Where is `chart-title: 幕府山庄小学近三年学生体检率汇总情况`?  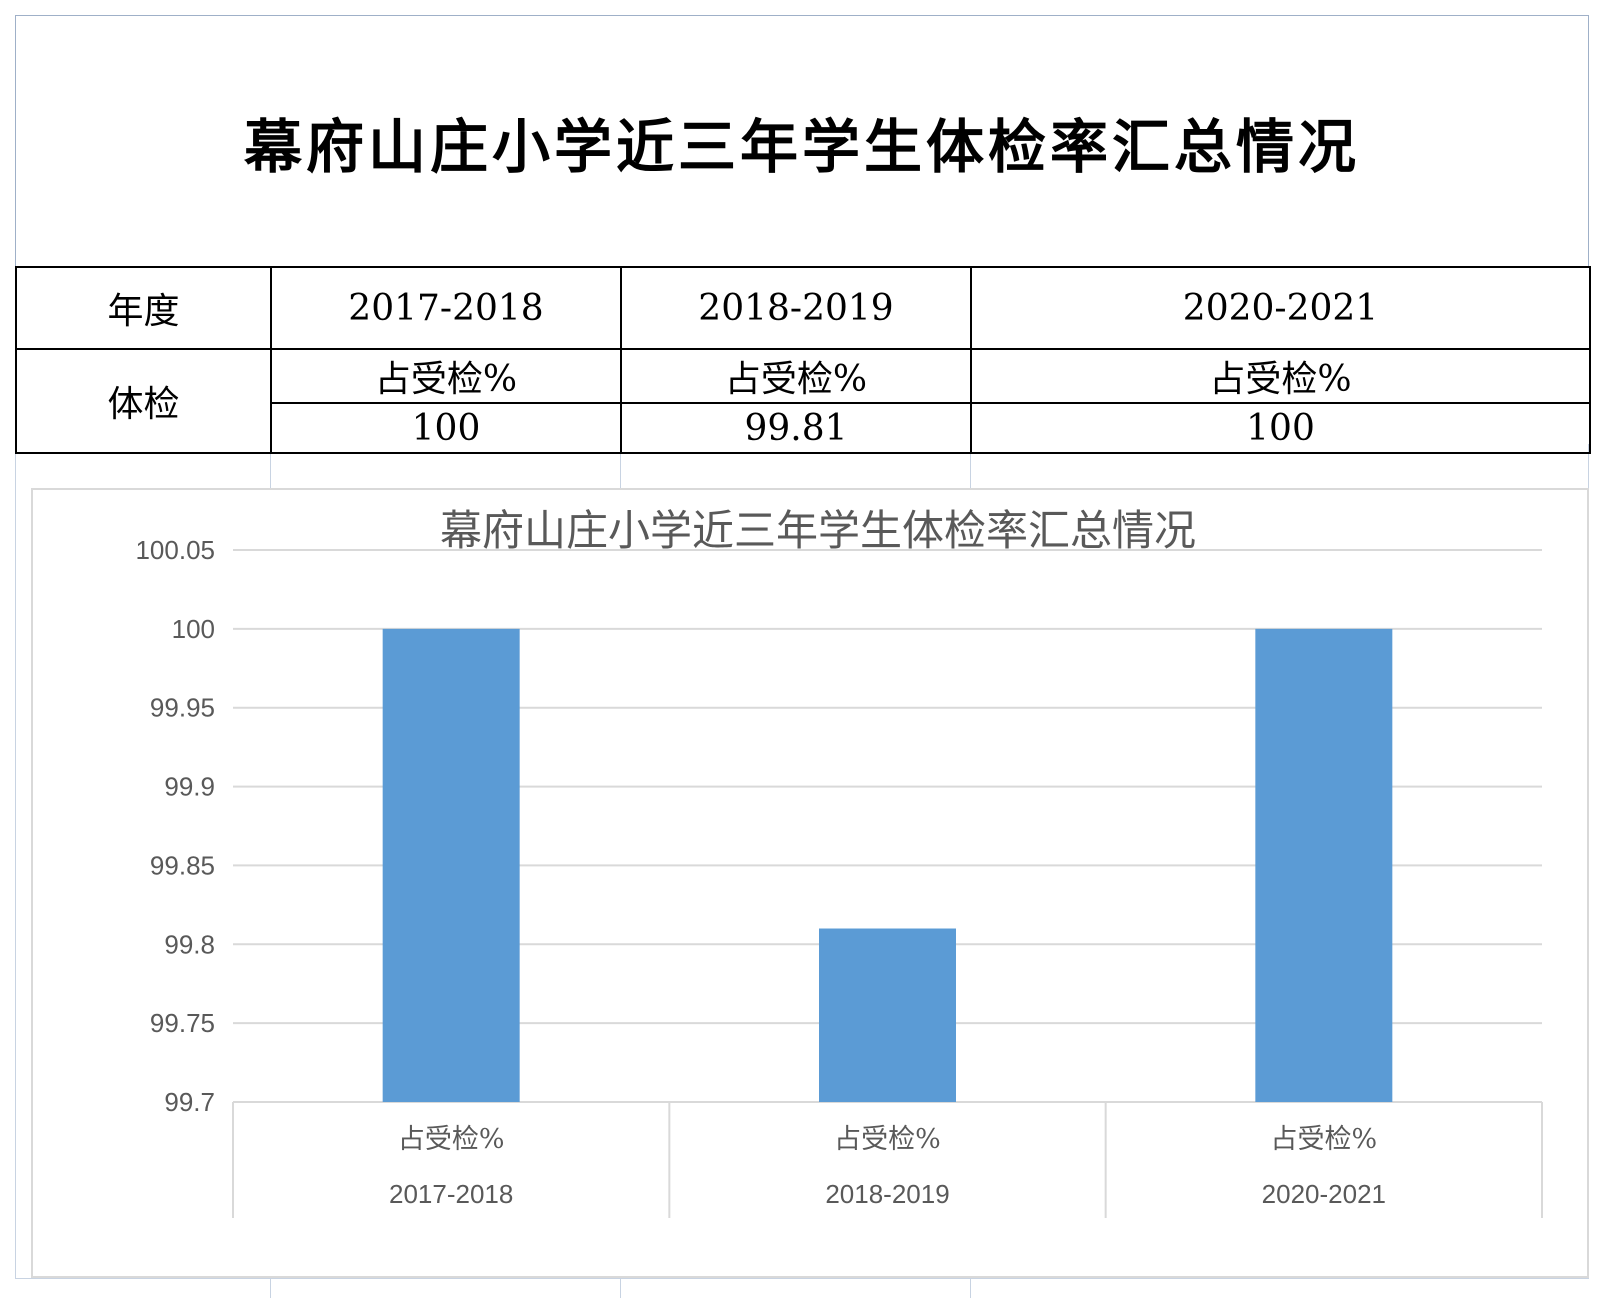
chart-title: 幕府山庄小学近三年学生体检率汇总情况 is located at coordinates (818, 530).